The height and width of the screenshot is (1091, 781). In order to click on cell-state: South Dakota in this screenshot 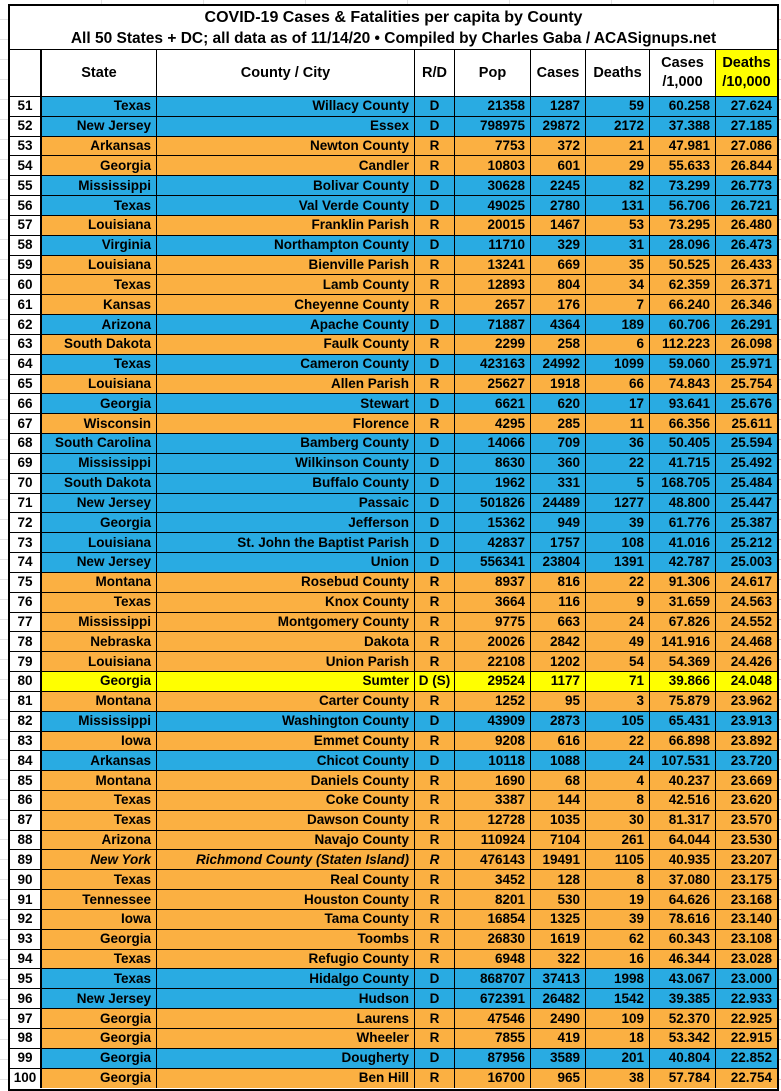, I will do `click(99, 344)`.